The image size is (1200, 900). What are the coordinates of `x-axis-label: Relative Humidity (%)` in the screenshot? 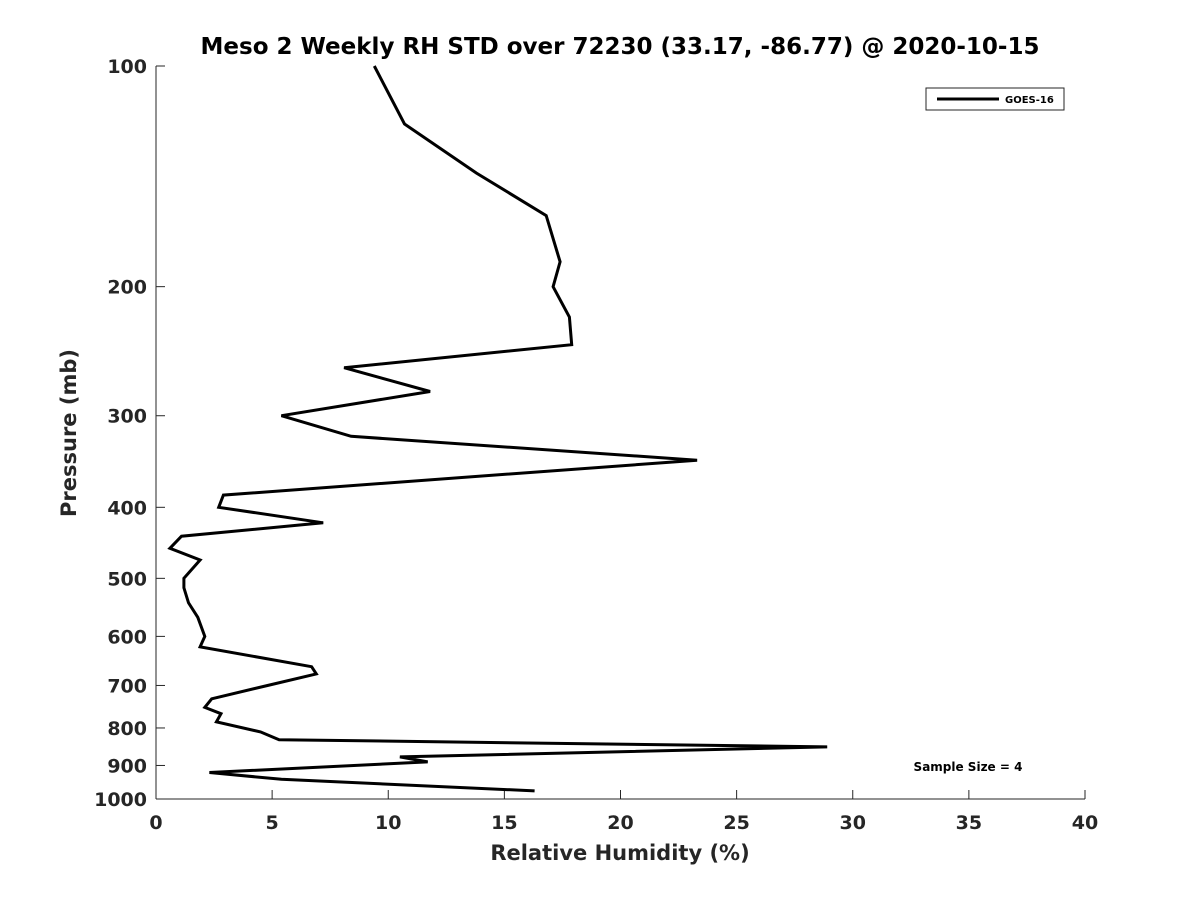 It's located at (619, 853).